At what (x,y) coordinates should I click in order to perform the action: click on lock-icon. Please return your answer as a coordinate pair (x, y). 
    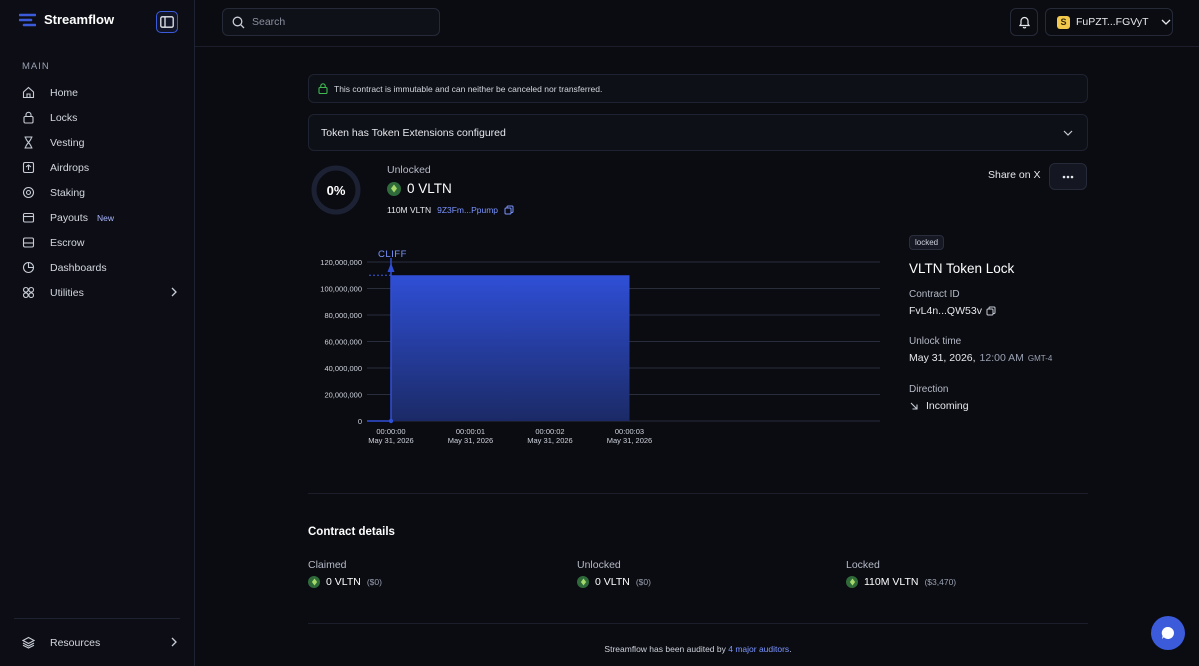
    Looking at the image, I should click on (28, 118).